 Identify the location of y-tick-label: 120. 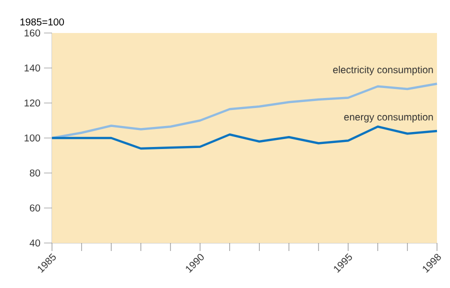
(32, 103).